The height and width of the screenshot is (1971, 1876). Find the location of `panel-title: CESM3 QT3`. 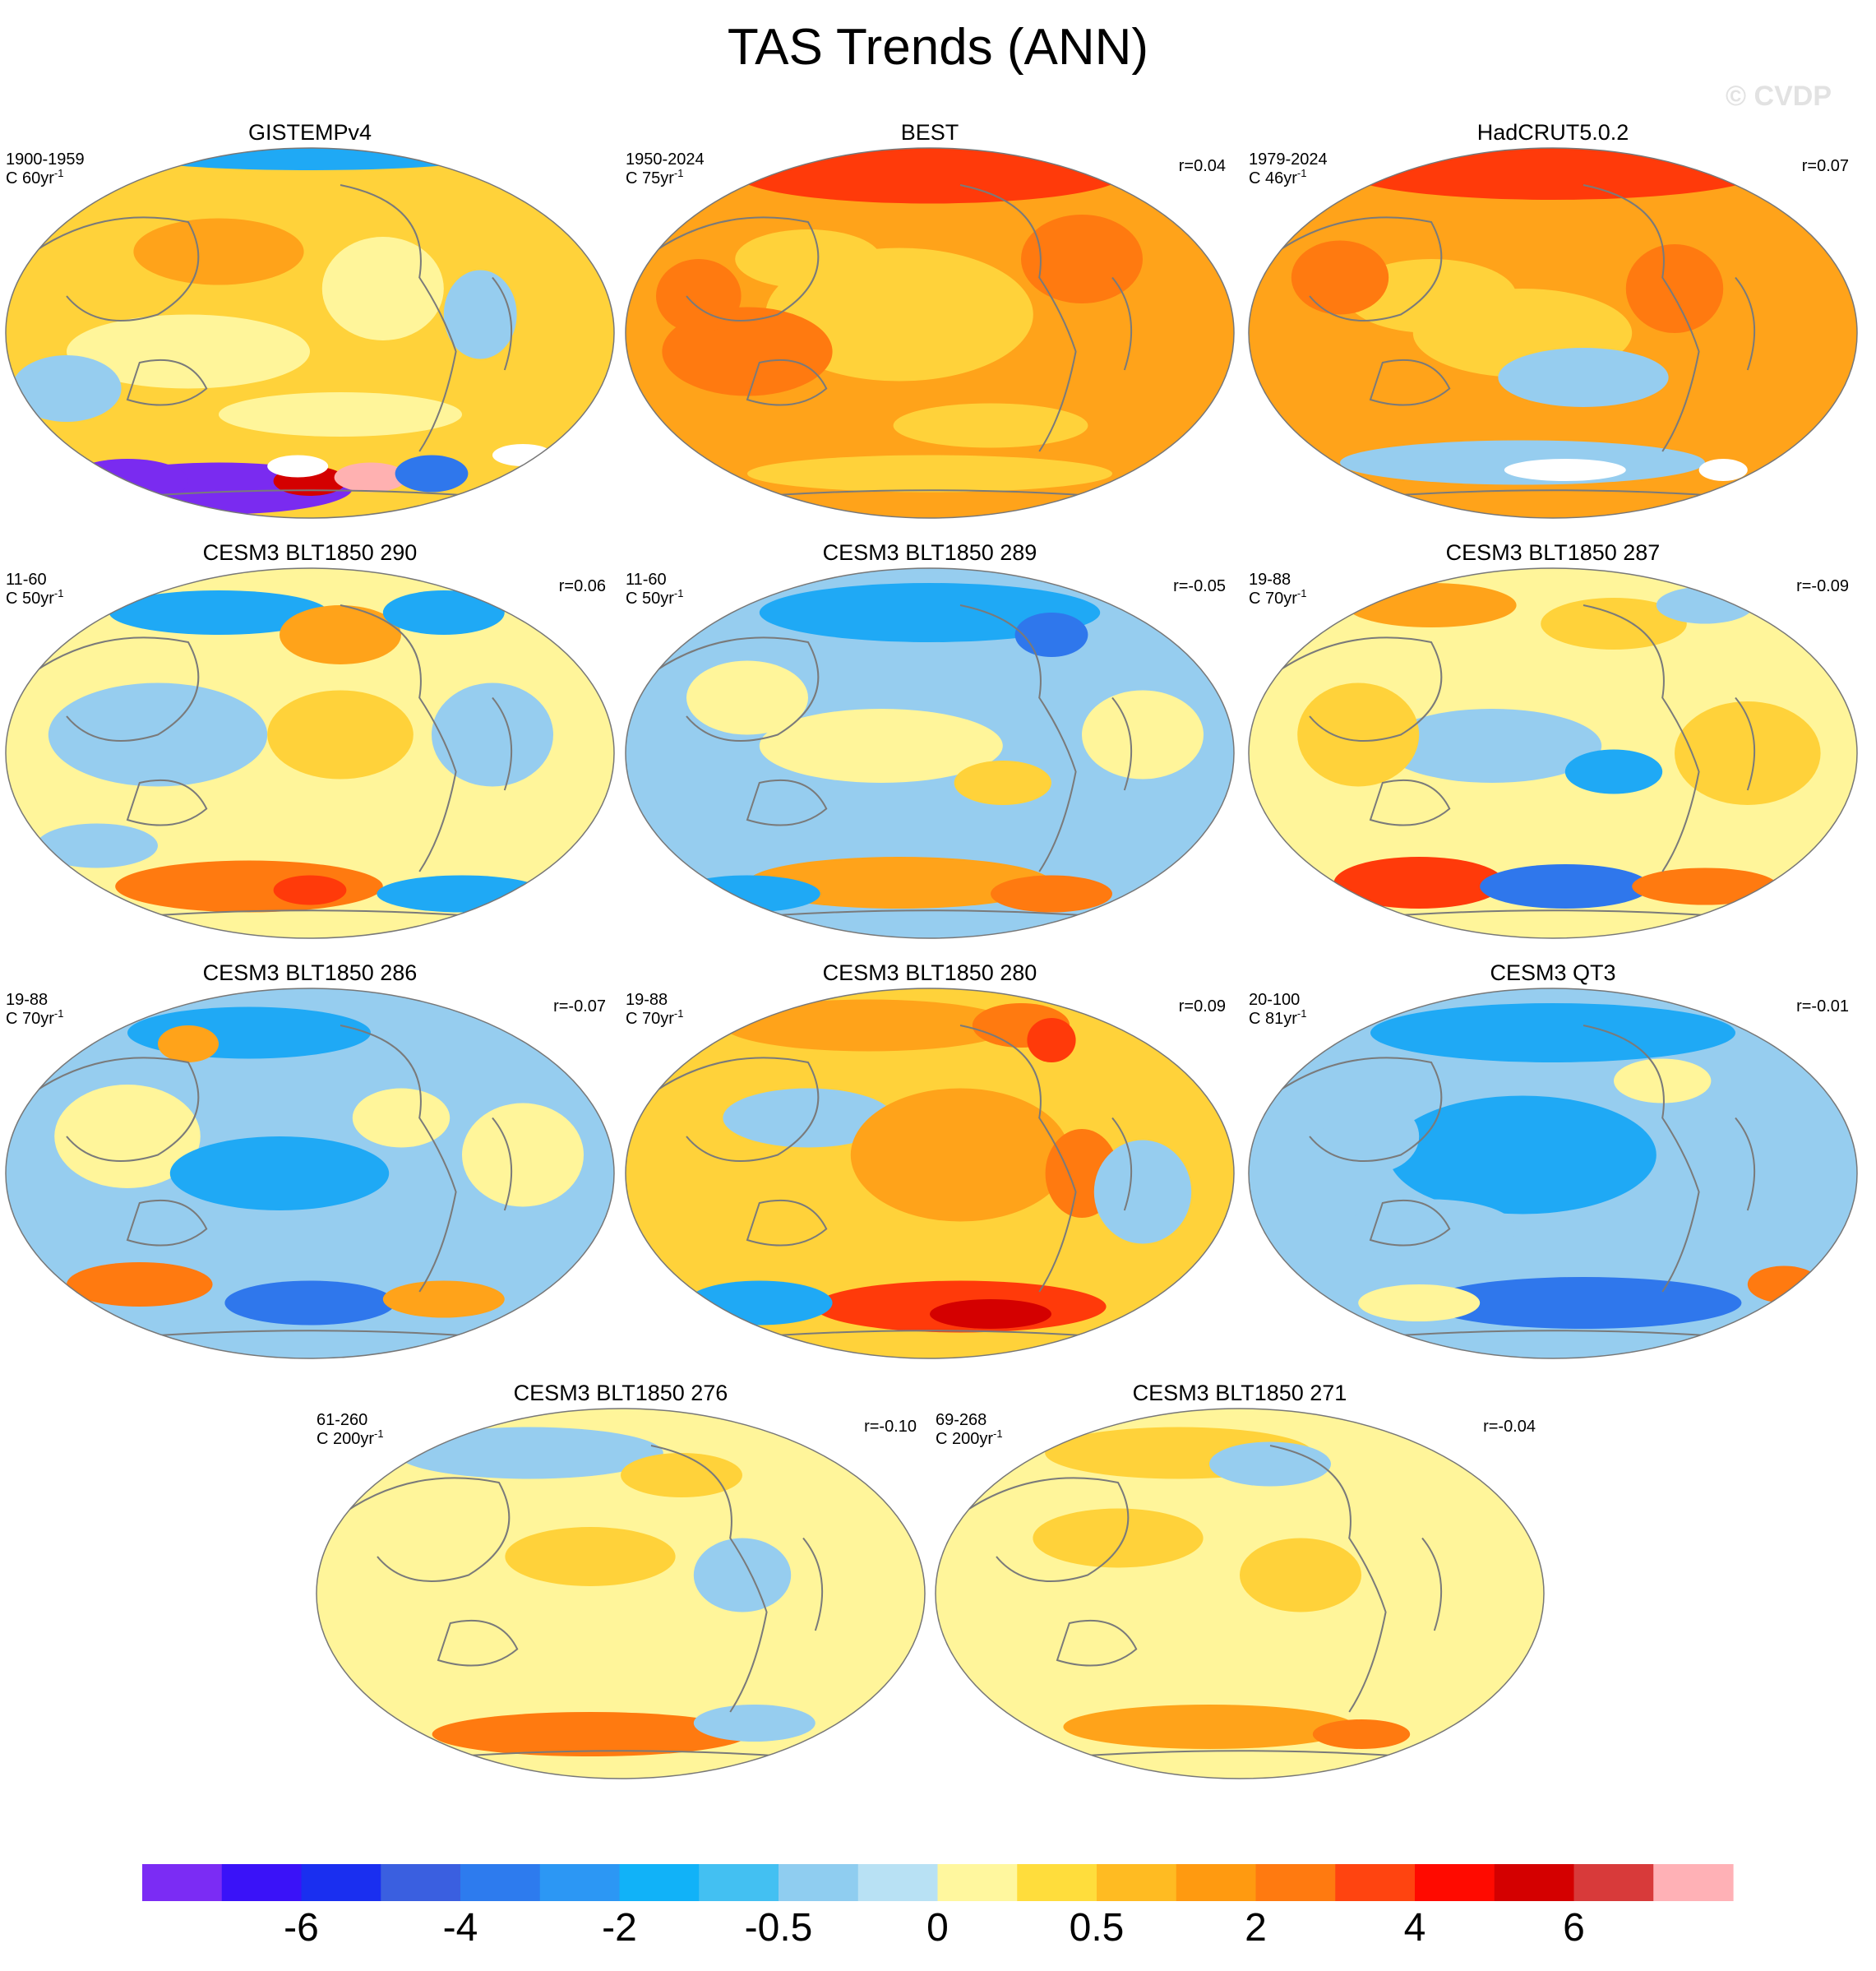

panel-title: CESM3 QT3 is located at coordinates (1552, 973).